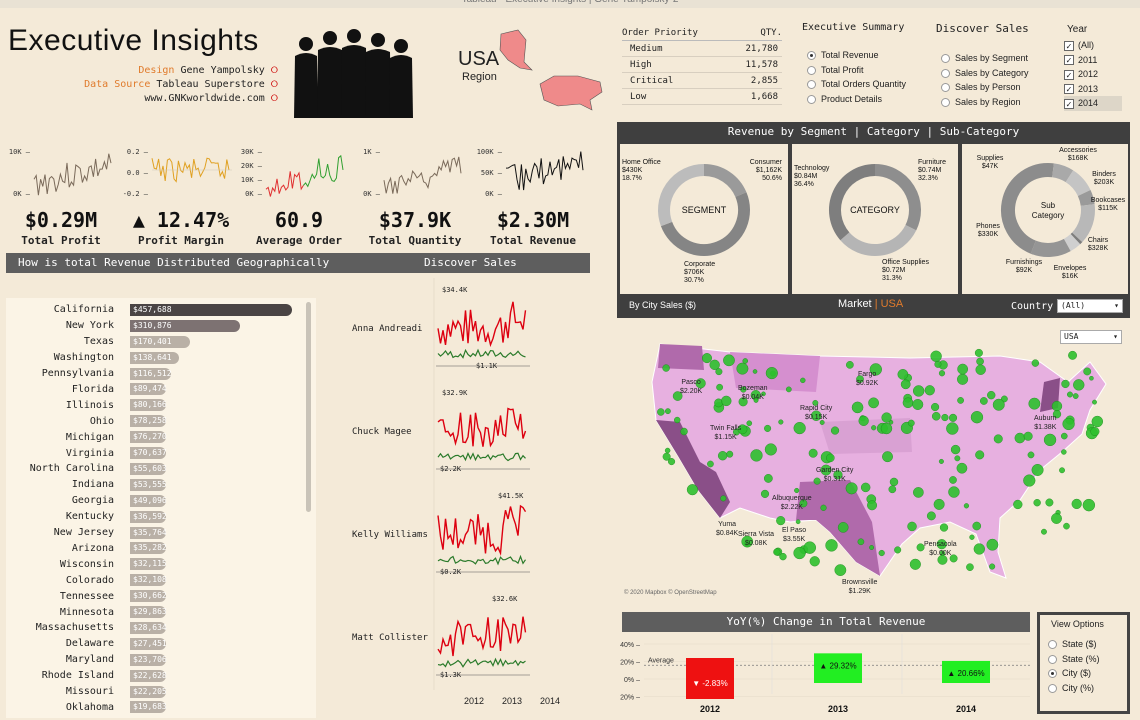 The image size is (1140, 720). Describe the element at coordinates (1090, 306) in the screenshot. I see `country-select: (All) ▾` at that location.